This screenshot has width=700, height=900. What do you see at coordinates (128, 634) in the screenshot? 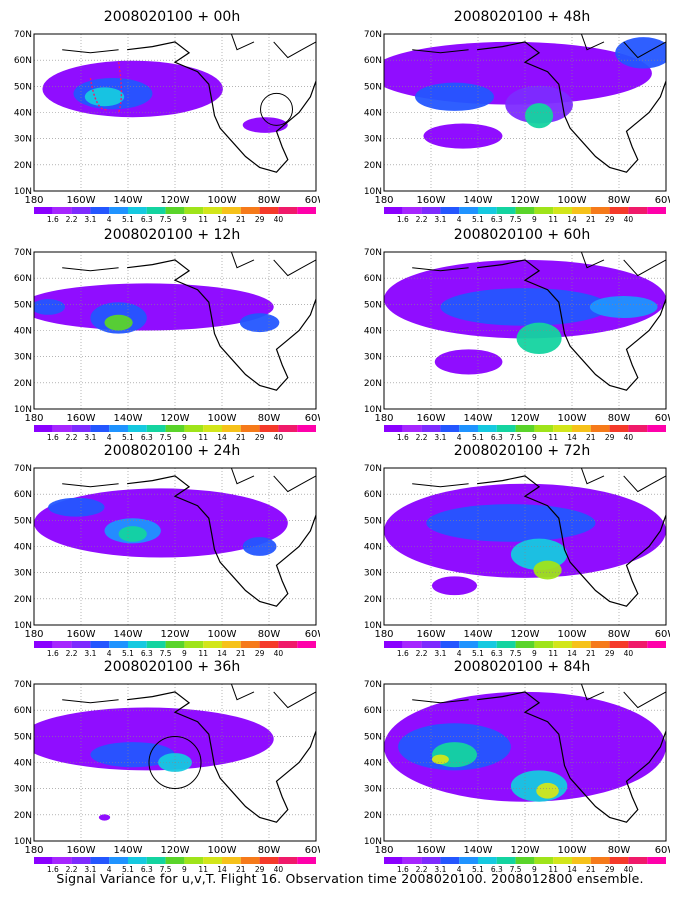
I see `lon-tick-label: 140W` at bounding box center [128, 634].